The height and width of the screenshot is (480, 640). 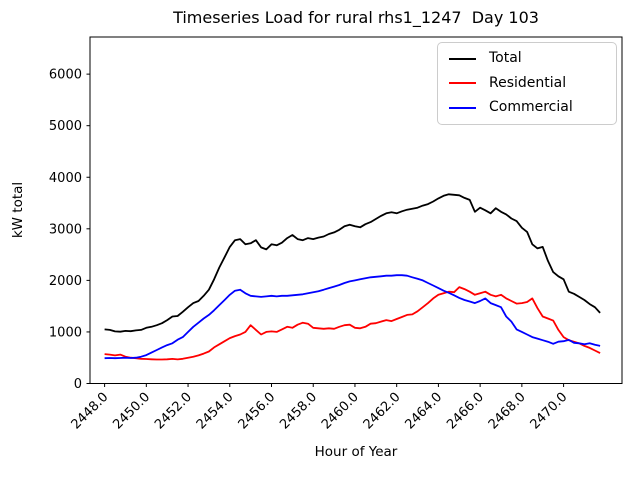 What do you see at coordinates (531, 107) in the screenshot?
I see `legend-label-commercial: Commercial` at bounding box center [531, 107].